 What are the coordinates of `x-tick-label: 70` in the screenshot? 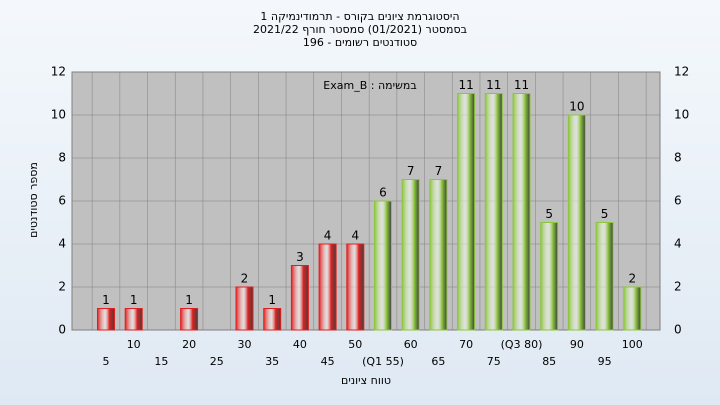 It's located at (466, 344).